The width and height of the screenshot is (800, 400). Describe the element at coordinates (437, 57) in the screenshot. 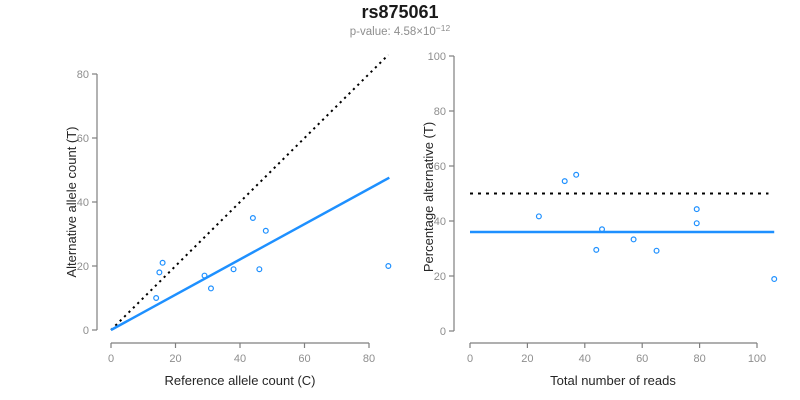

I see `y-tick-label: 100` at that location.